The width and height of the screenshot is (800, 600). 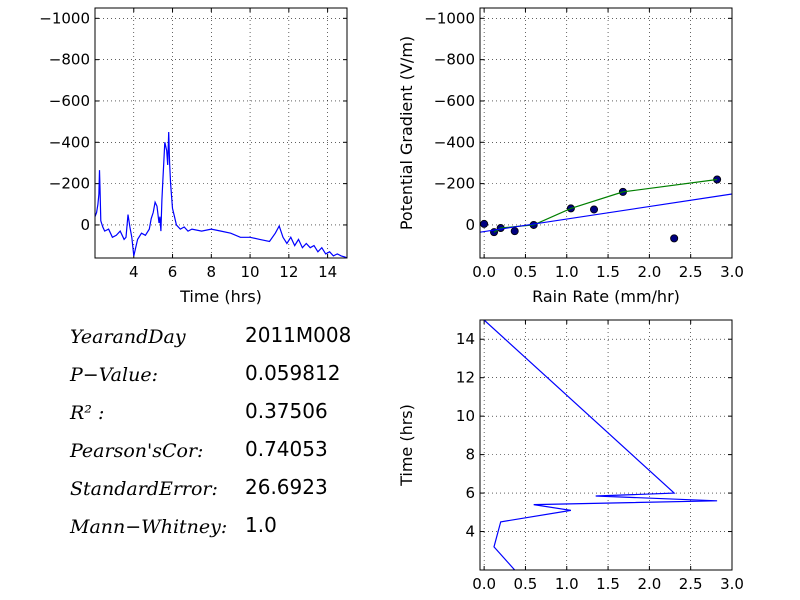 What do you see at coordinates (470, 532) in the screenshot?
I see `y-tick-label: 4` at bounding box center [470, 532].